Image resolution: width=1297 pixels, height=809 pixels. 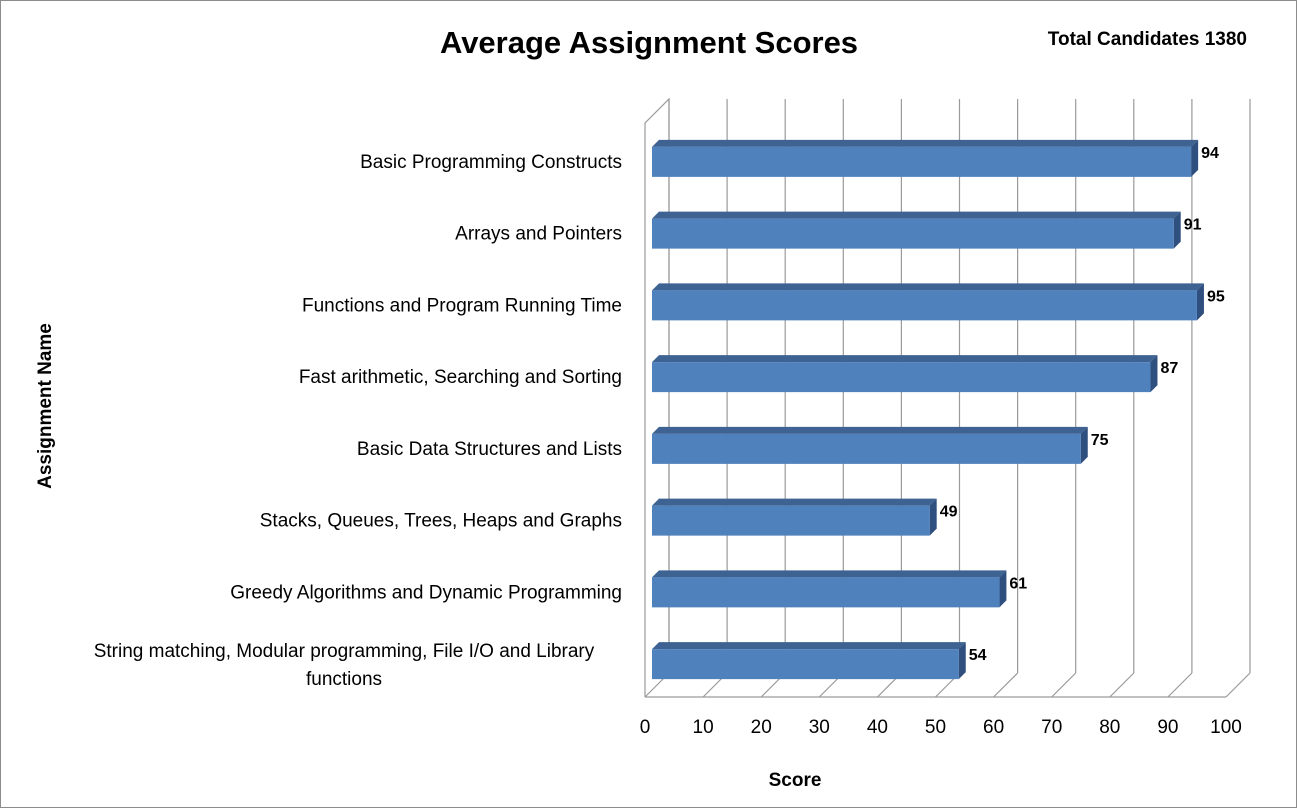 I want to click on x-axis-title: Score, so click(x=795, y=780).